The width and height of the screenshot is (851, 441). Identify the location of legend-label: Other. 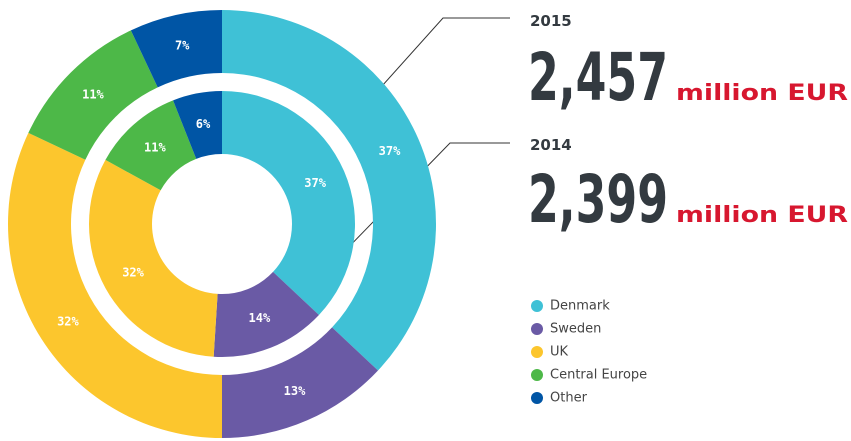
(569, 398).